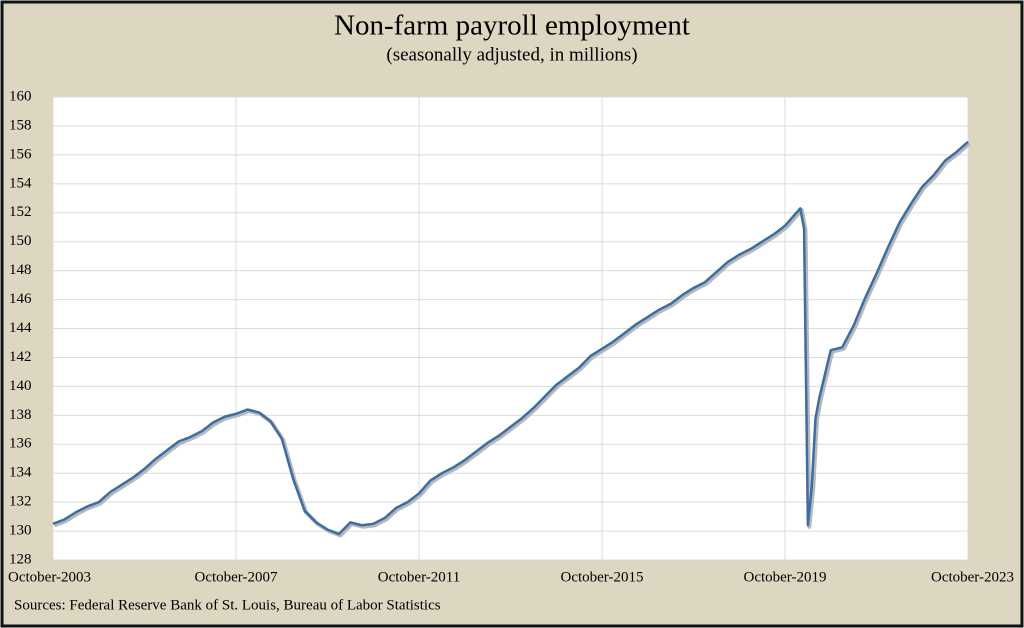 This screenshot has height=628, width=1024. Describe the element at coordinates (511, 54) in the screenshot. I see `chart-subtitle: (seasonally adjusted, in millions)` at that location.